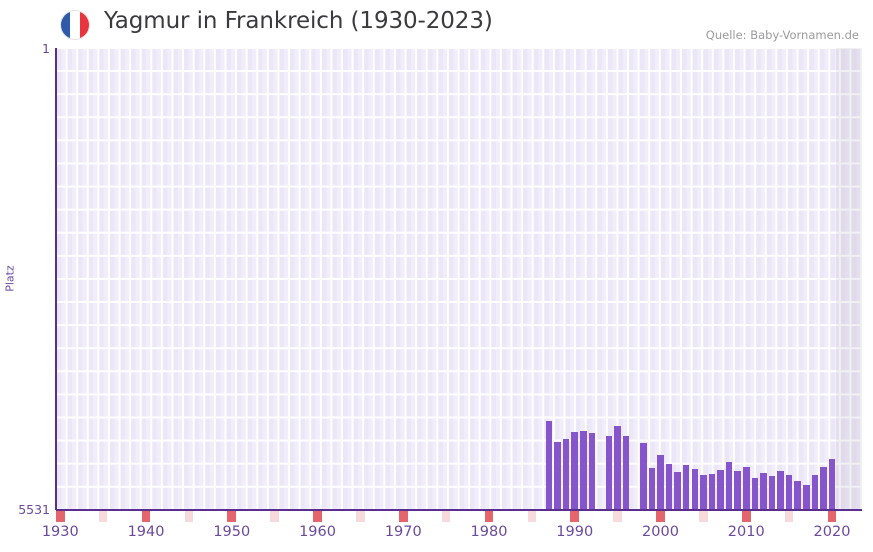  I want to click on x-axis-markers, so click(459, 516).